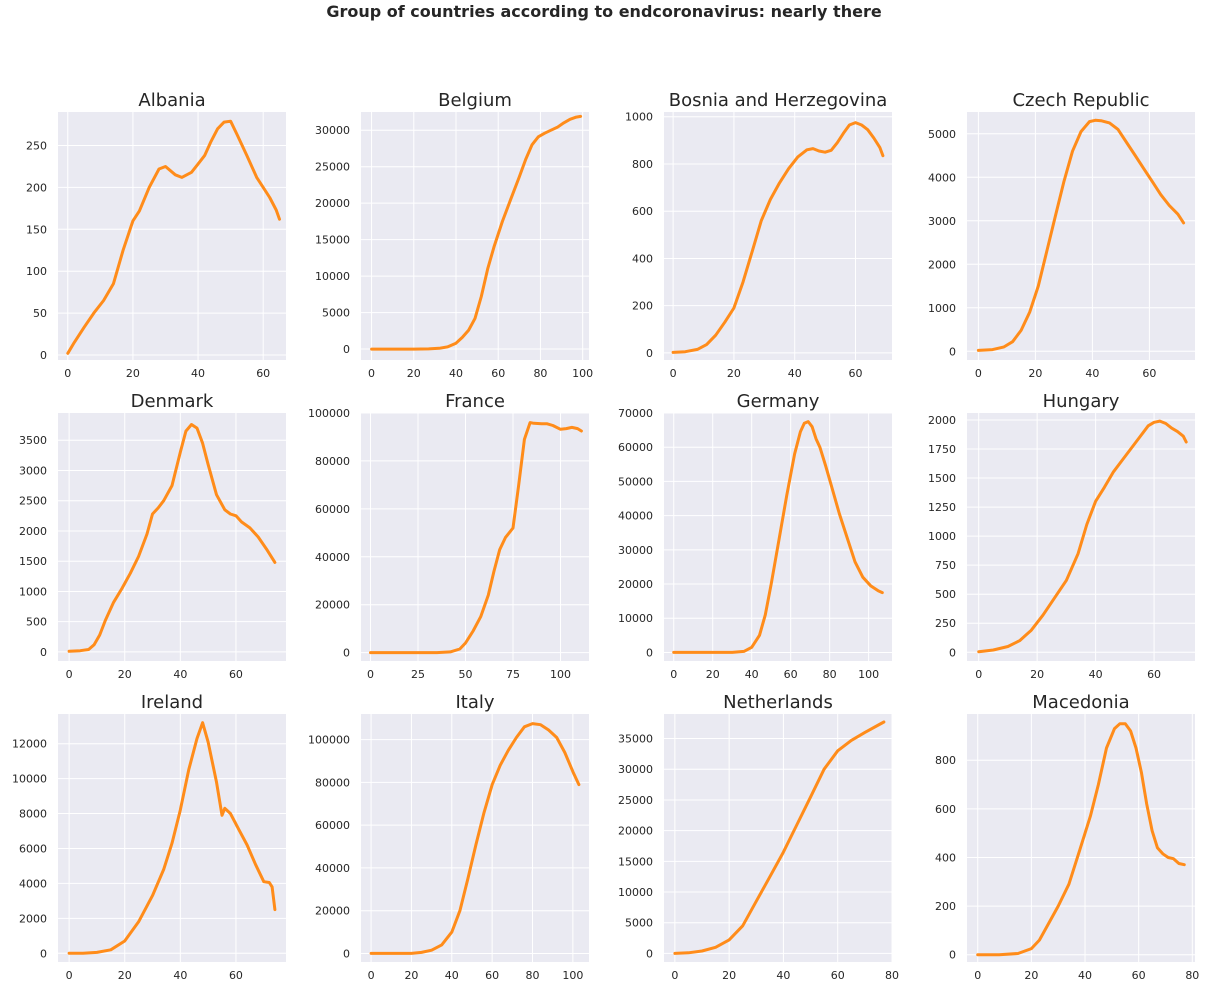  I want to click on chart-title: Bosnia and Herzegovina, so click(778, 100).